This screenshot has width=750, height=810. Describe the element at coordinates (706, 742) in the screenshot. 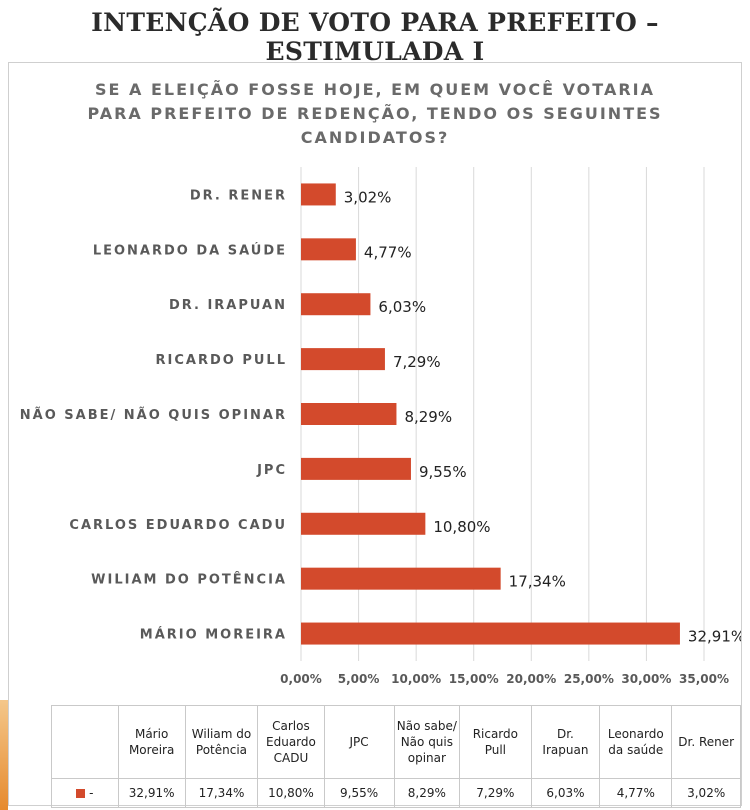

I see `data-table-header: Dr. Rener` at that location.